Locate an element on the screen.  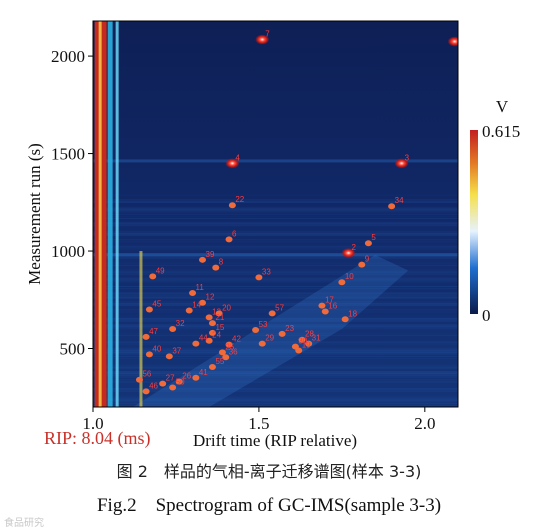
peak-label: 25 is located at coordinates (229, 346).